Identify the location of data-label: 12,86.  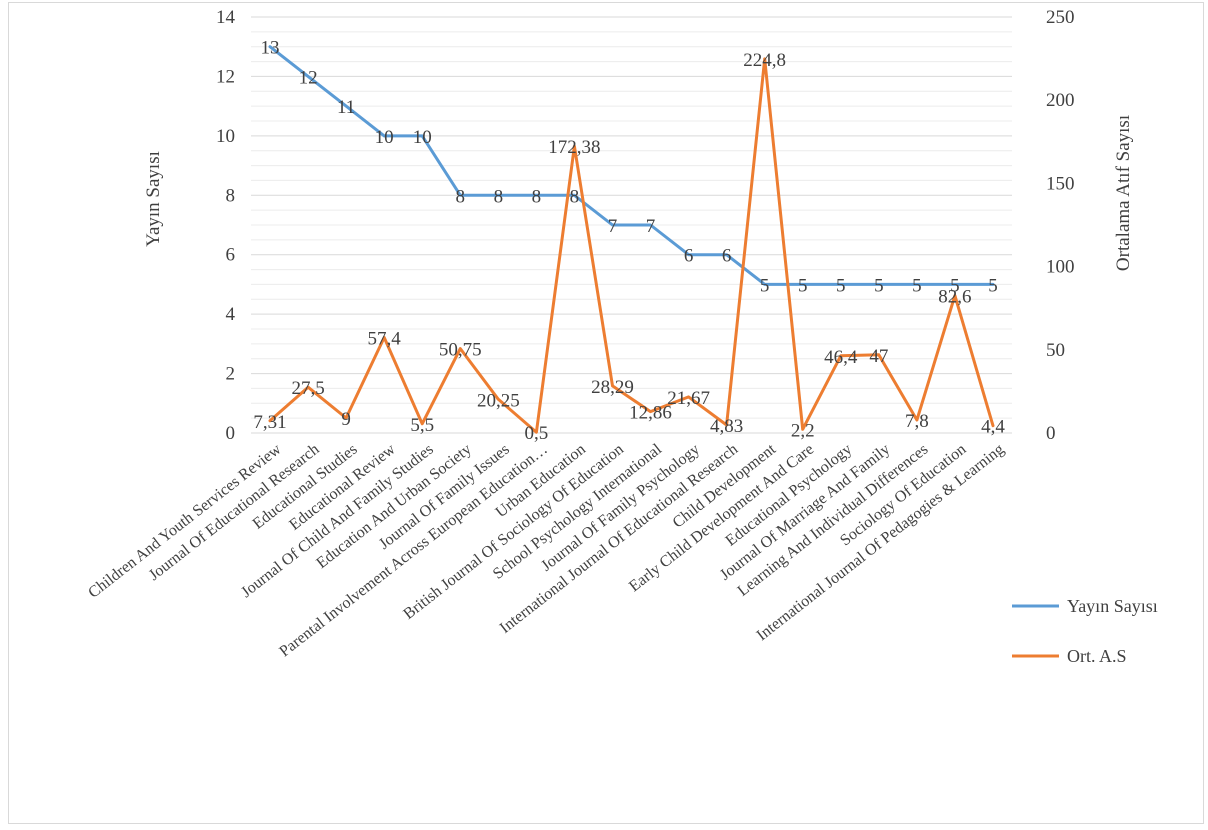
(650, 413).